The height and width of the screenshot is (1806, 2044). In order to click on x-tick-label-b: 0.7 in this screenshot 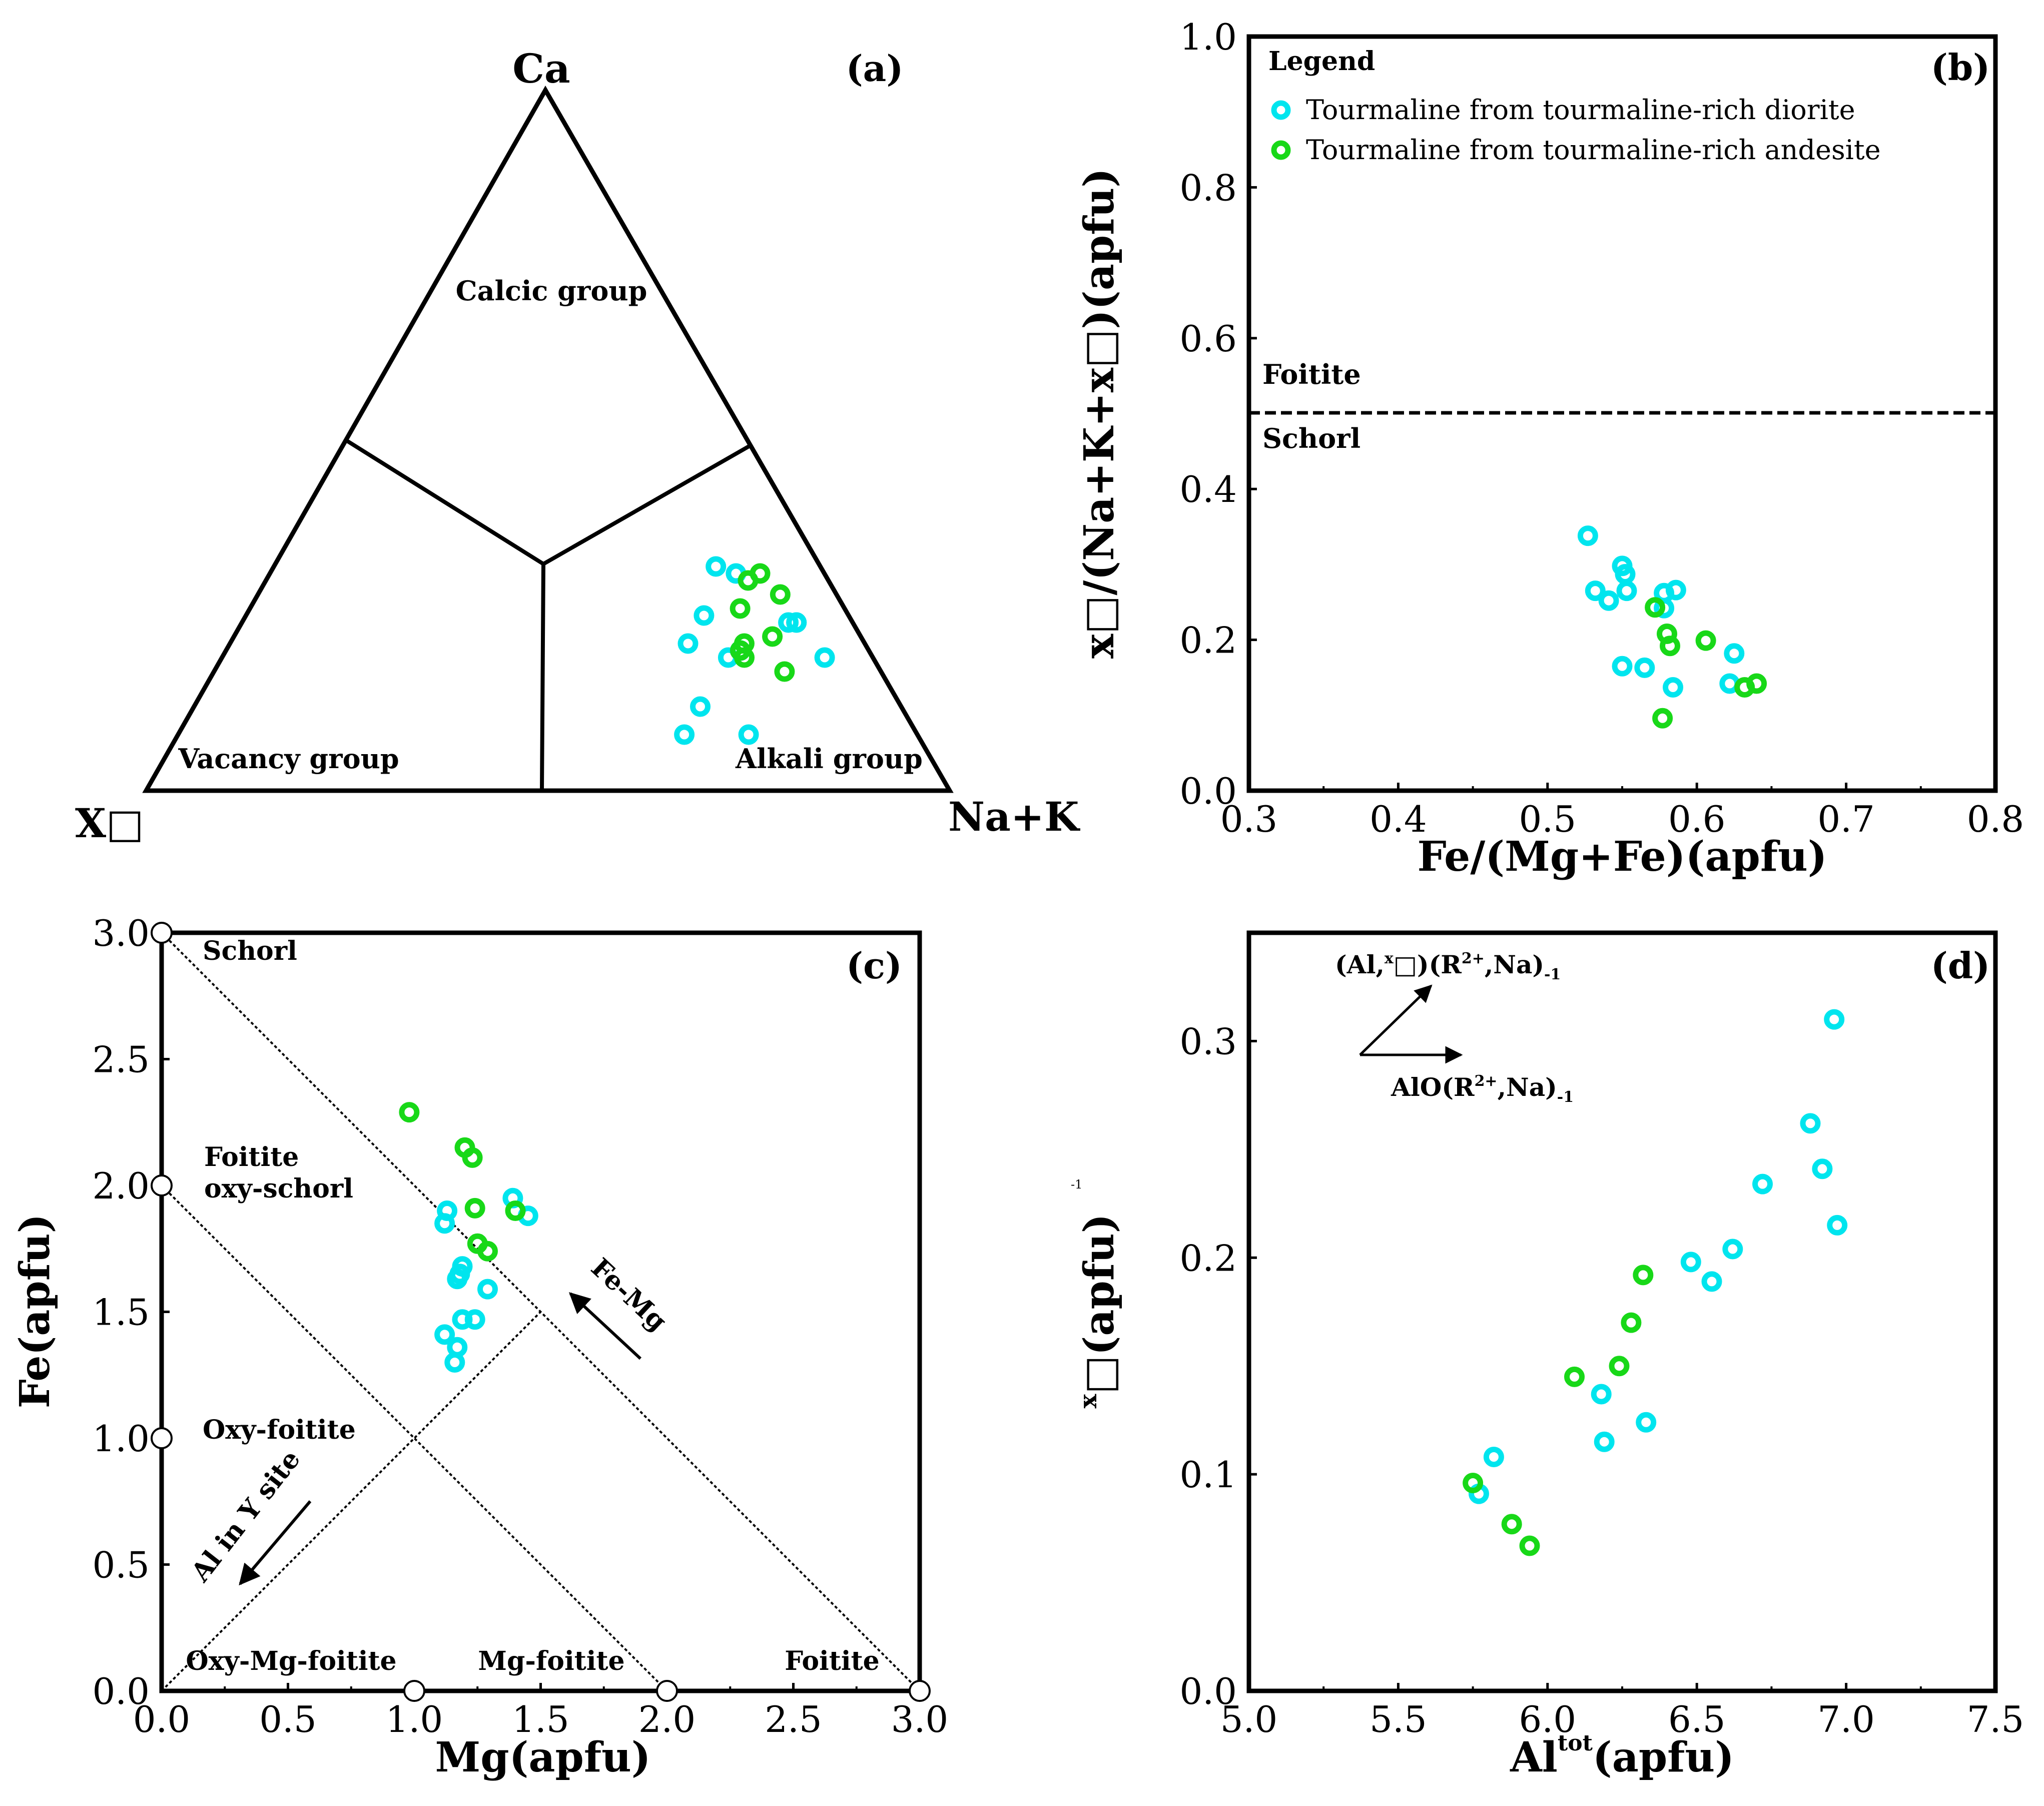, I will do `click(1846, 819)`.